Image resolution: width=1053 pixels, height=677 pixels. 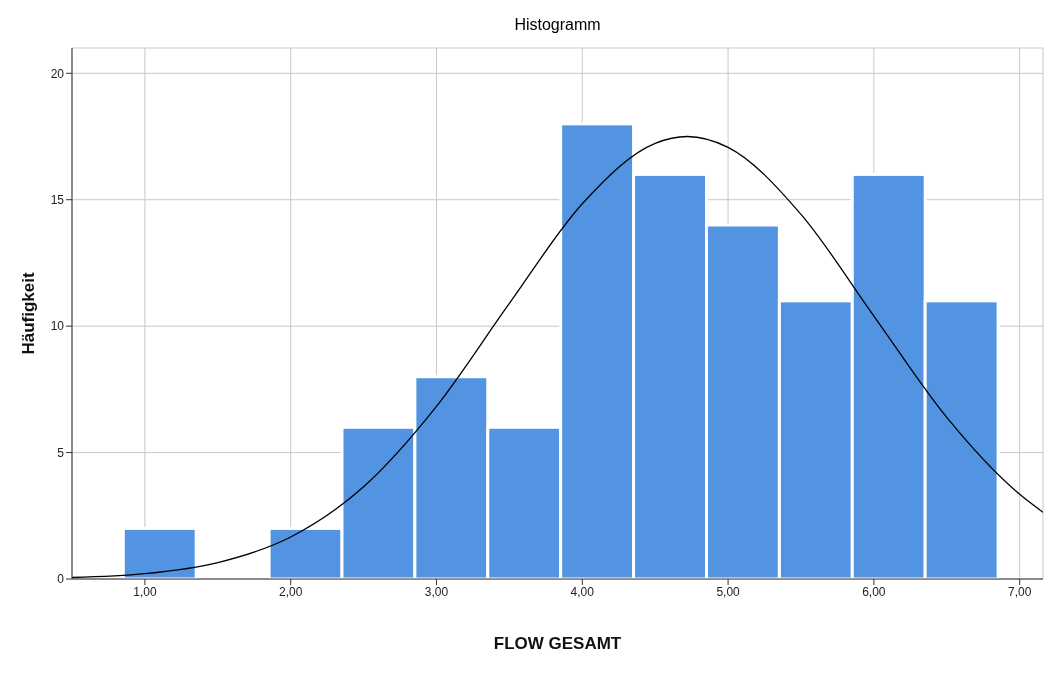 What do you see at coordinates (57, 199) in the screenshot?
I see `y-tick-label: 15` at bounding box center [57, 199].